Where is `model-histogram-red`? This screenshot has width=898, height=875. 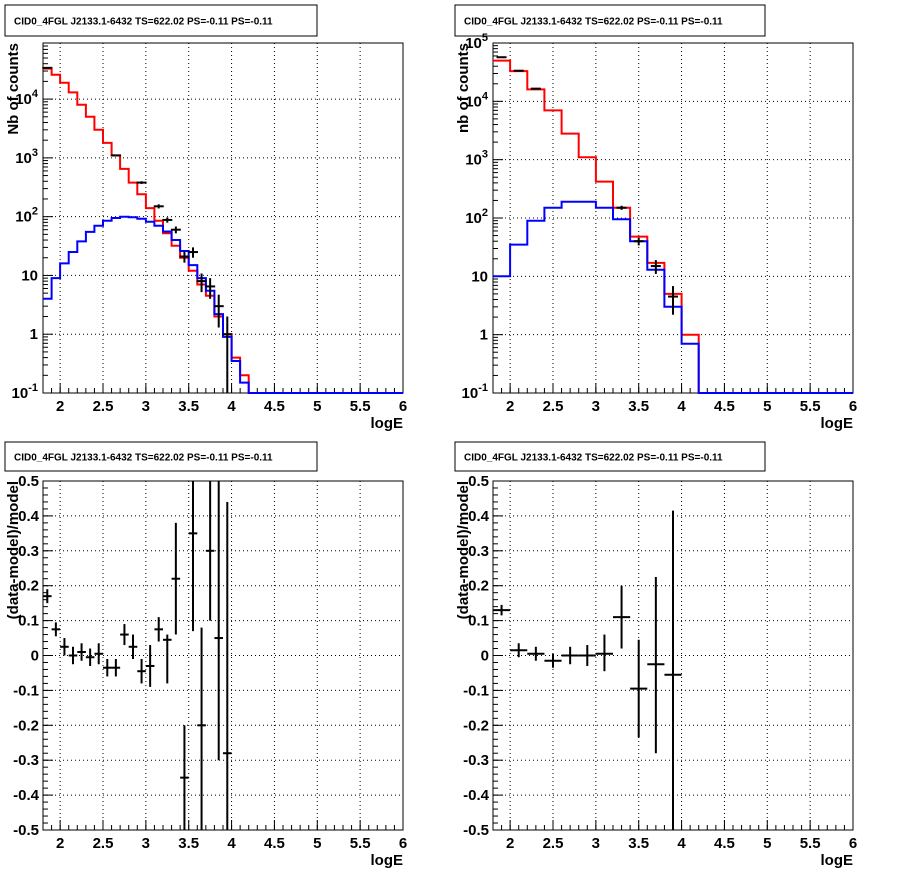 model-histogram-red is located at coordinates (223, 230).